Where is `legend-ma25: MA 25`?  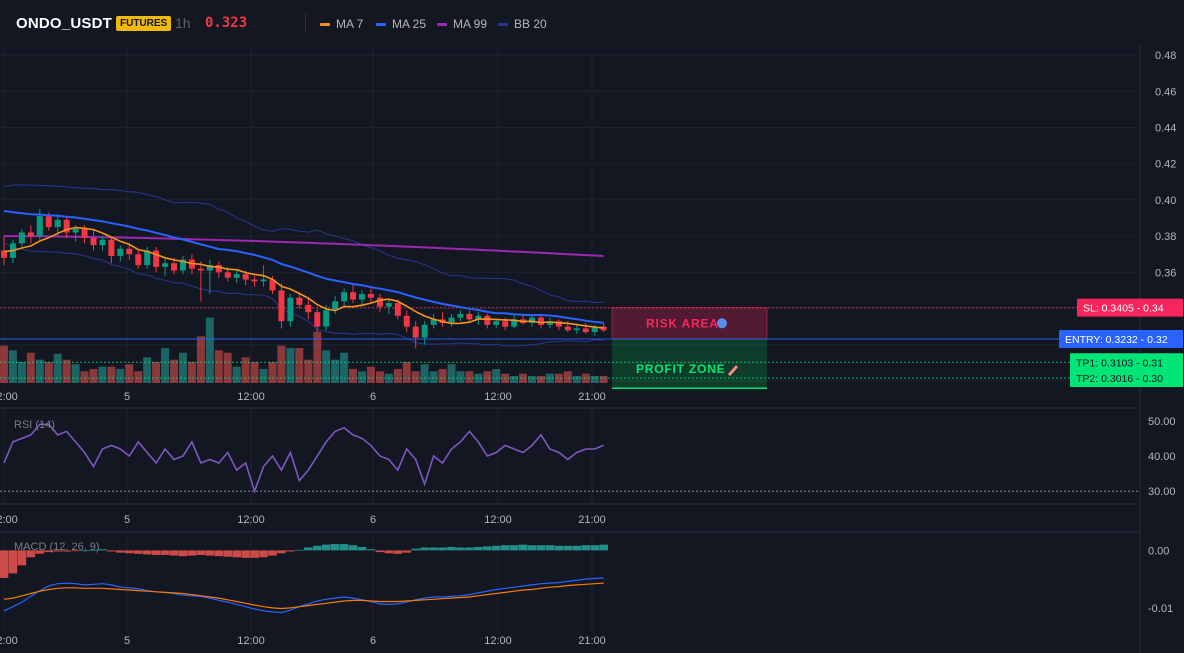 legend-ma25: MA 25 is located at coordinates (401, 24).